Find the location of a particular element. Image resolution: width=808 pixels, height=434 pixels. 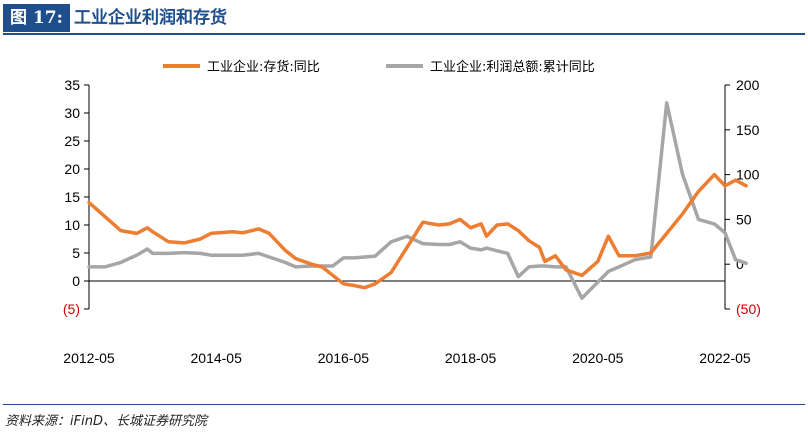

left-tick-label: 5 is located at coordinates (76, 253).